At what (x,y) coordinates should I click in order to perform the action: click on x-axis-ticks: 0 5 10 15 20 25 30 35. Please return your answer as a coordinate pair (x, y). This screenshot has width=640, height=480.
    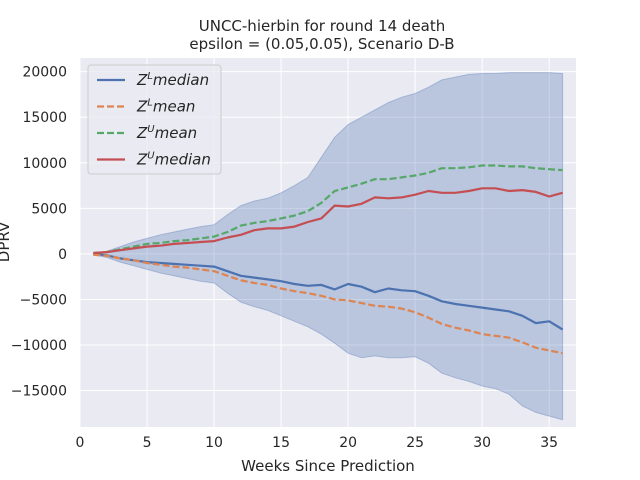
    Looking at the image, I should click on (317, 443).